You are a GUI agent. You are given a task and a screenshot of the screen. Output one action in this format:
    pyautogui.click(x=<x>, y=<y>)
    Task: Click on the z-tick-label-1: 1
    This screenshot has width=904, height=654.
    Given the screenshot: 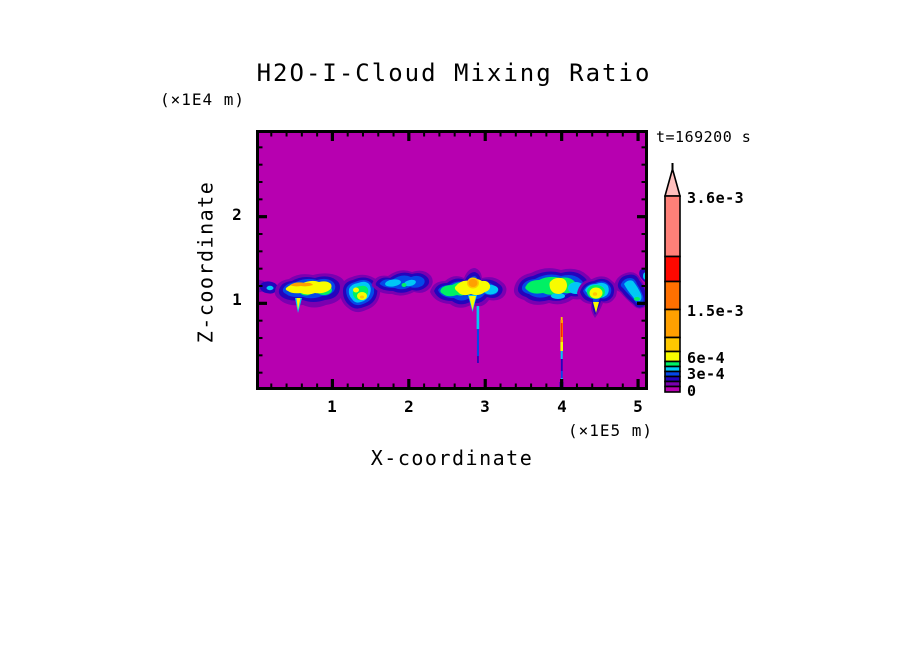 What is the action you would take?
    pyautogui.click(x=237, y=299)
    